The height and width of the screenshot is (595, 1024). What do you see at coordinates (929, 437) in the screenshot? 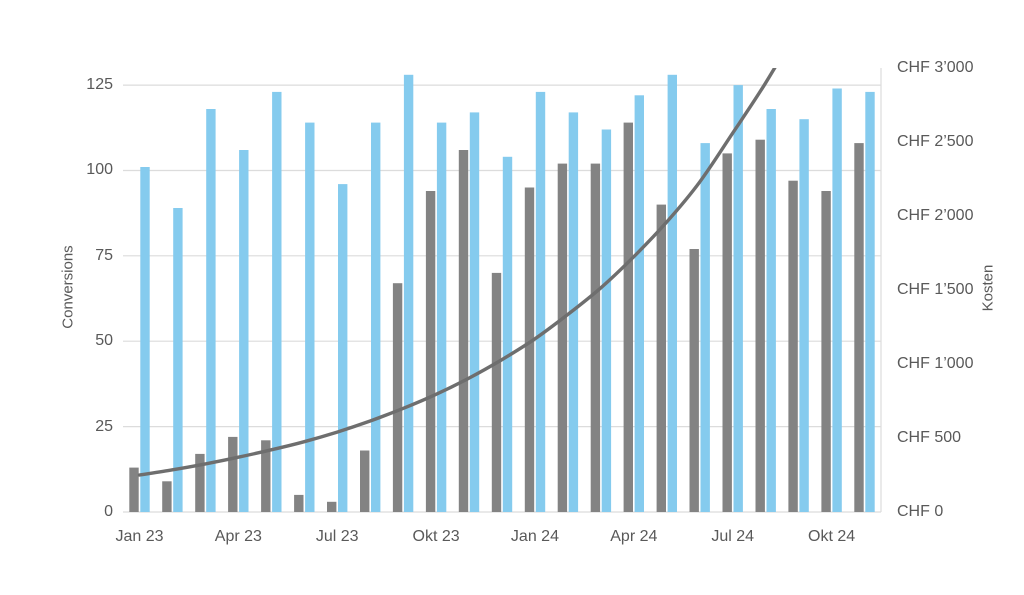
I see `y2-axis-tick-label: CHF 500` at bounding box center [929, 437].